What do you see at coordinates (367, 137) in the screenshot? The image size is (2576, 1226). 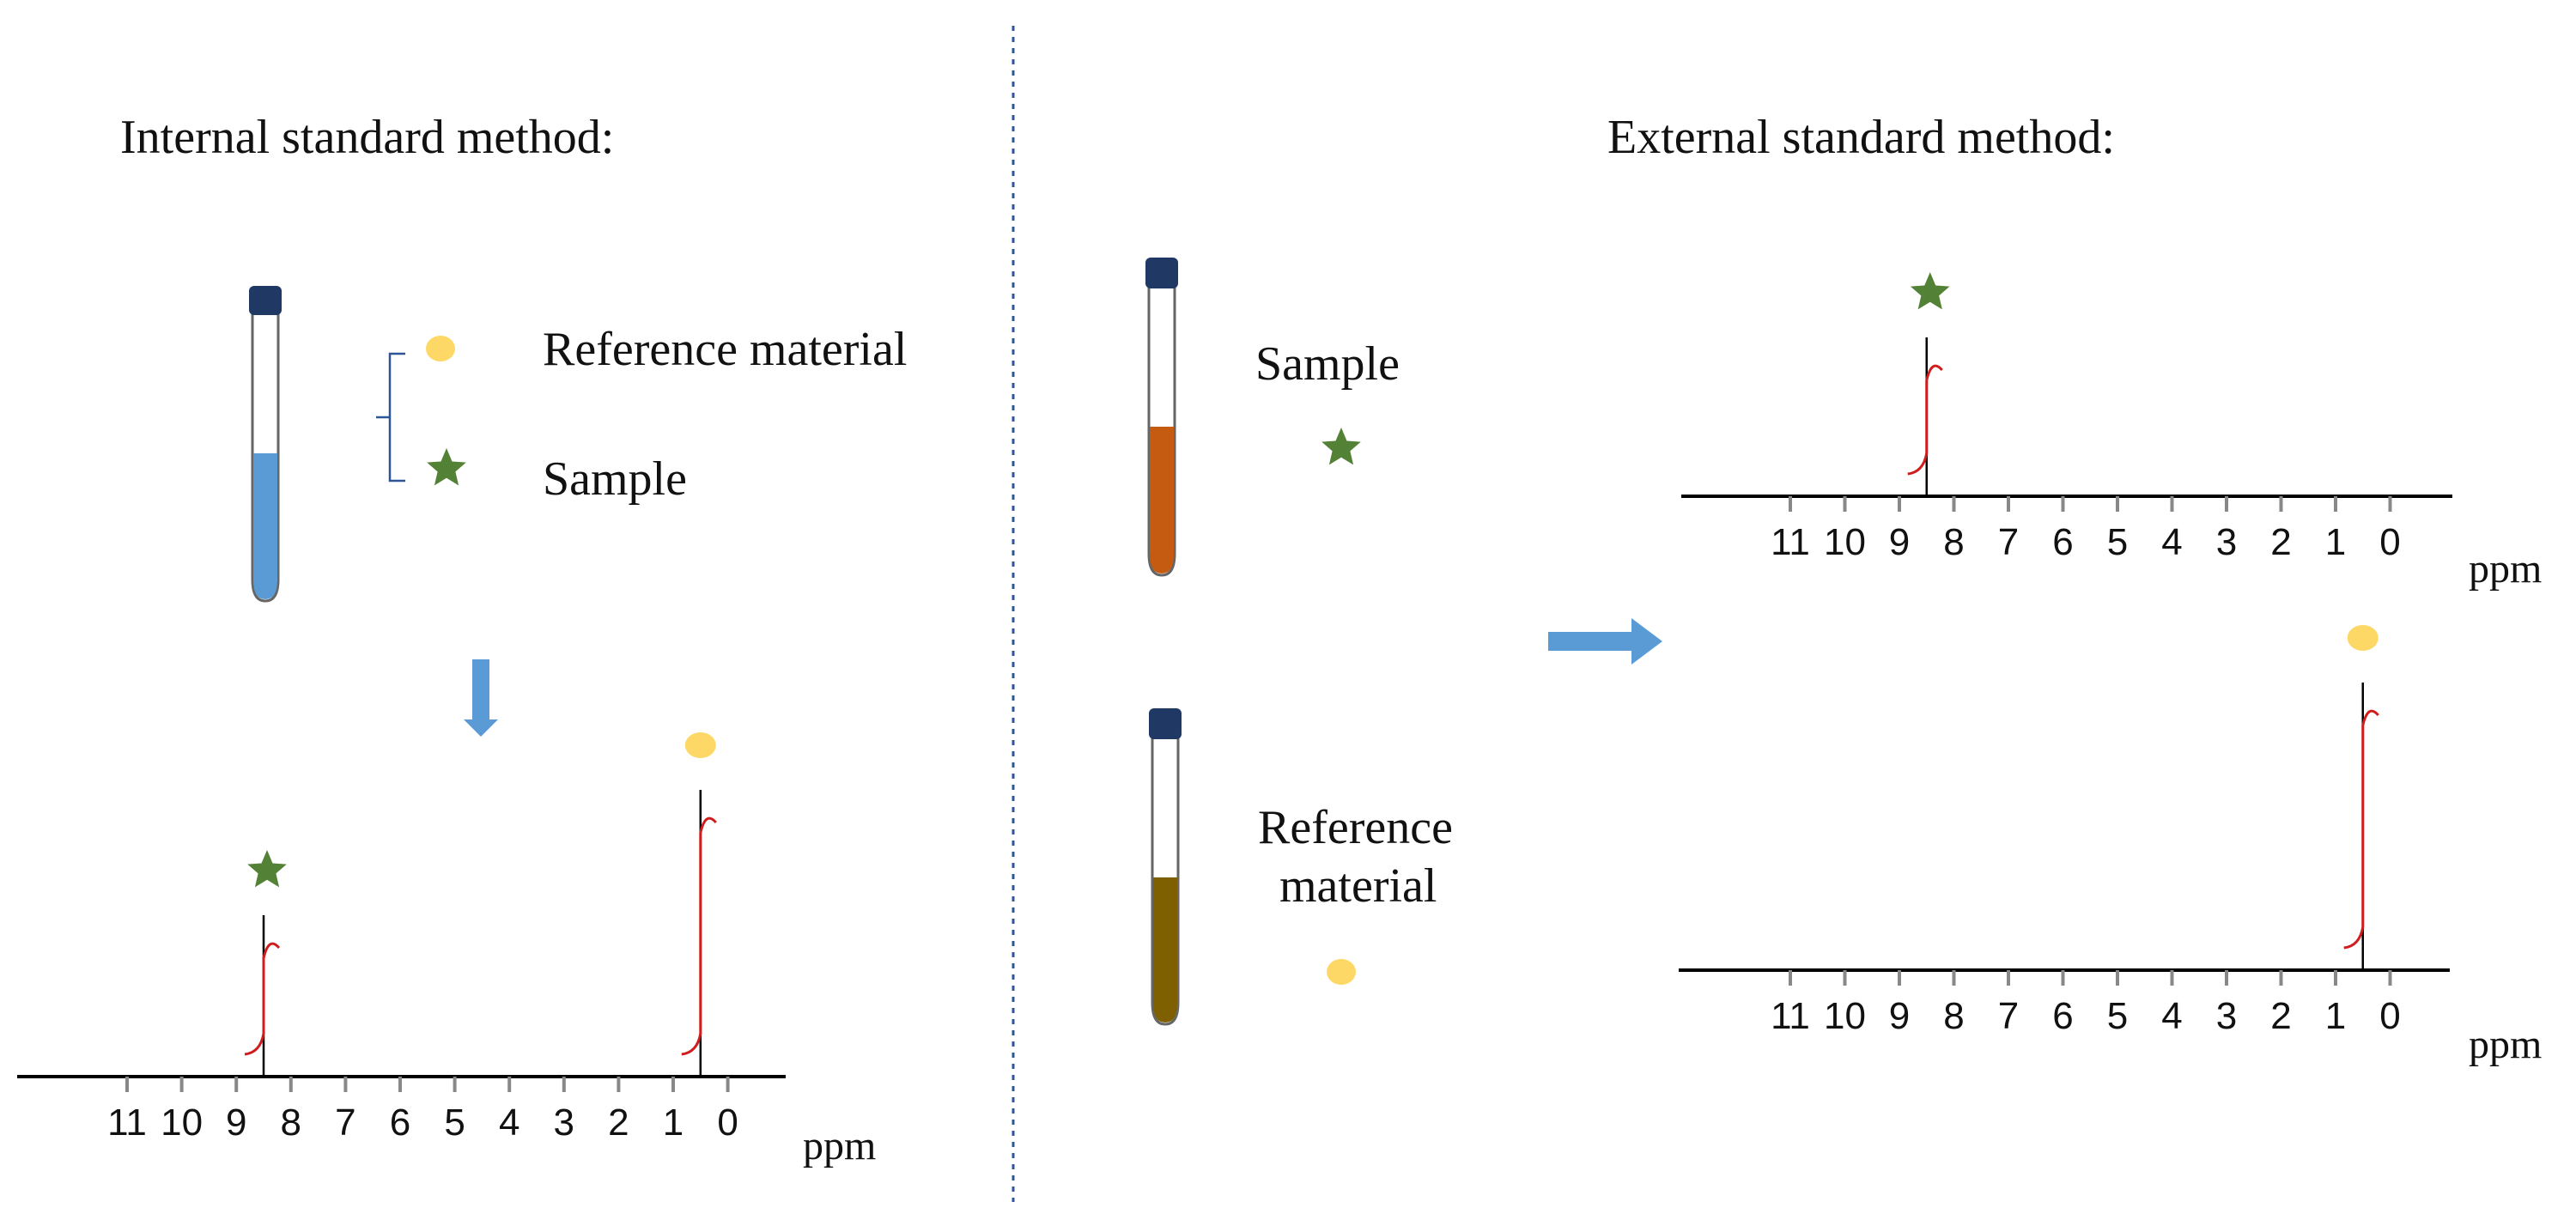 I see `internal-method-title: Internal standard method:` at bounding box center [367, 137].